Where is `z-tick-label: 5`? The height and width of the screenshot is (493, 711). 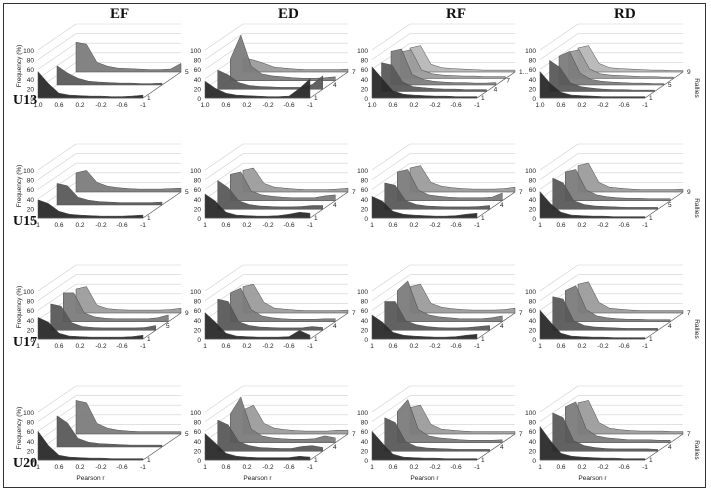 z-tick-label: 5 is located at coordinates (187, 72).